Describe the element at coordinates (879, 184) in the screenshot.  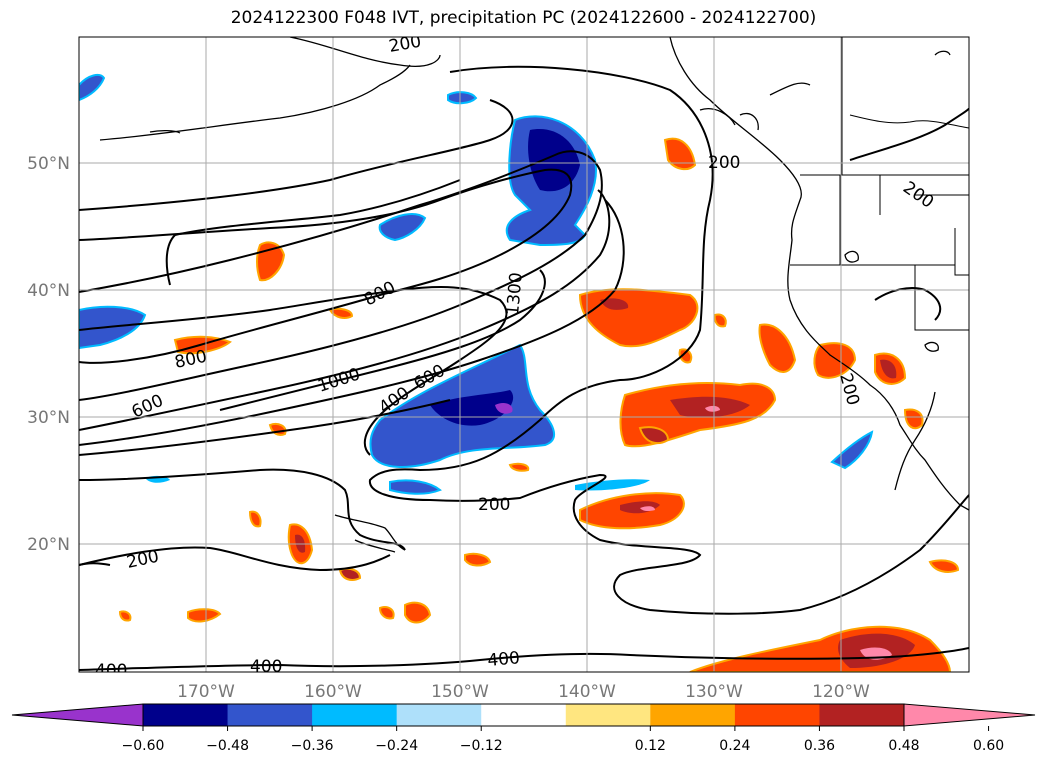
I see `political-borders` at that location.